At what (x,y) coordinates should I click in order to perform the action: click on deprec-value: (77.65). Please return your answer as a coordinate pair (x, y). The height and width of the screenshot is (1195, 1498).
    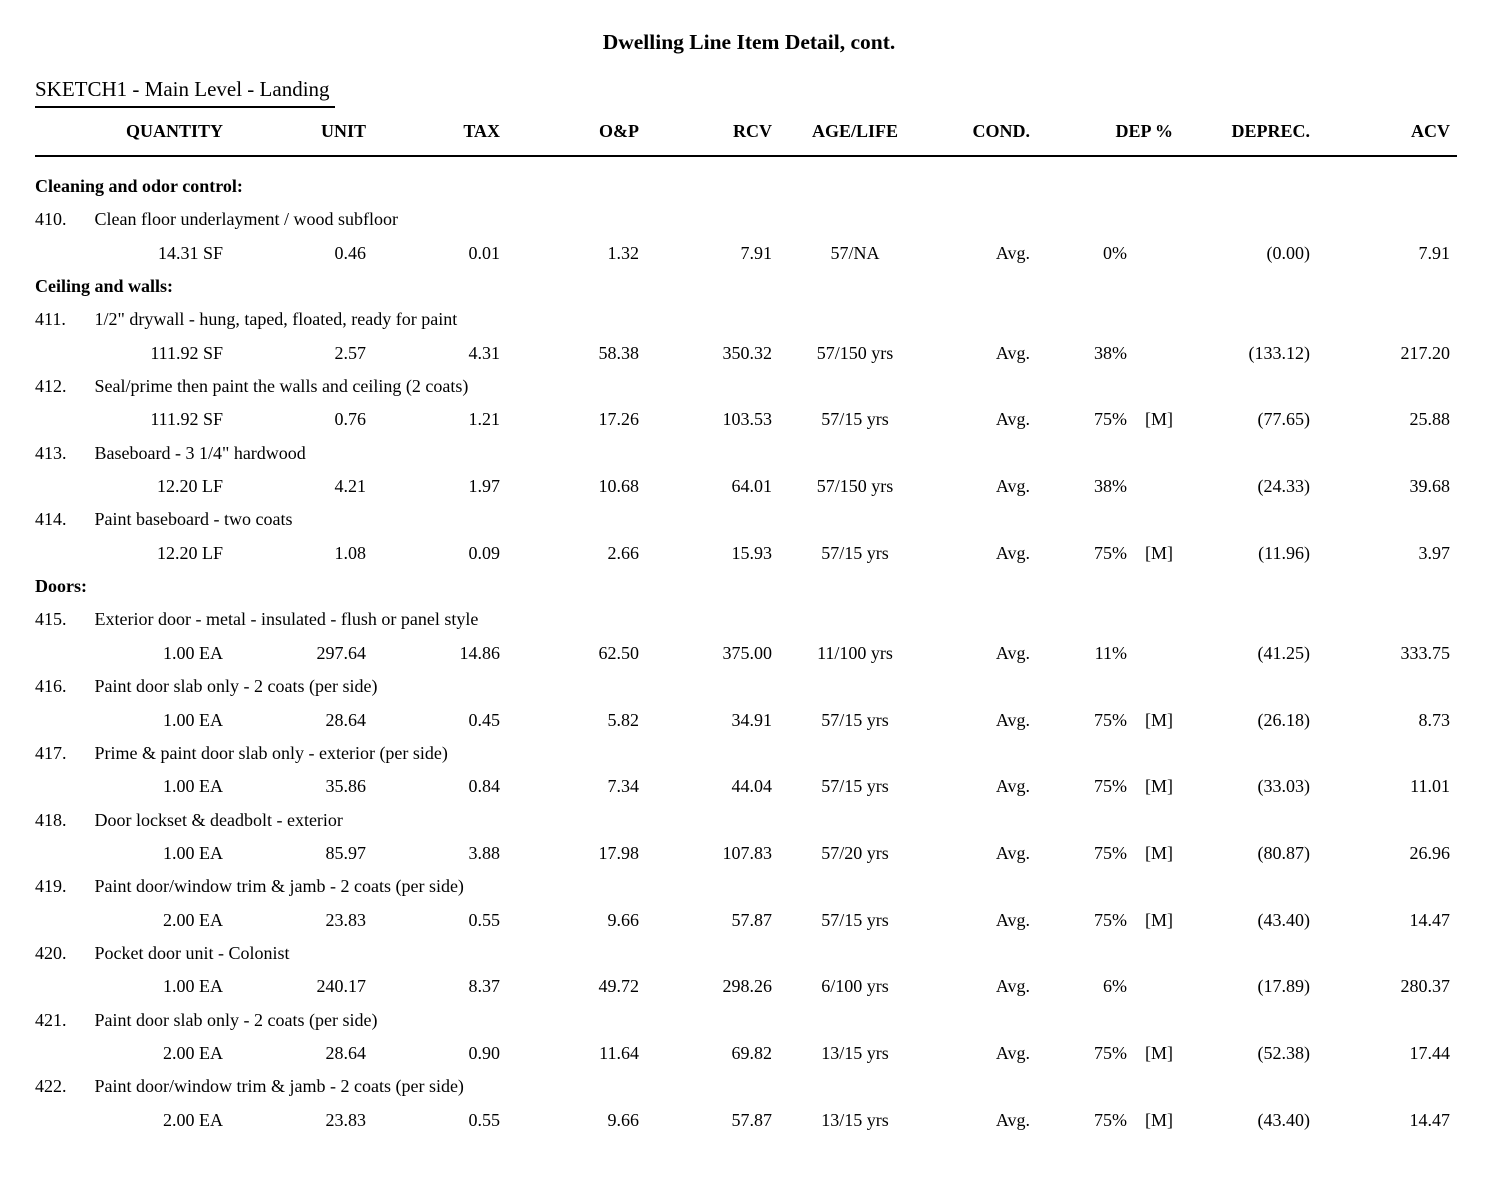
    Looking at the image, I should click on (1284, 419).